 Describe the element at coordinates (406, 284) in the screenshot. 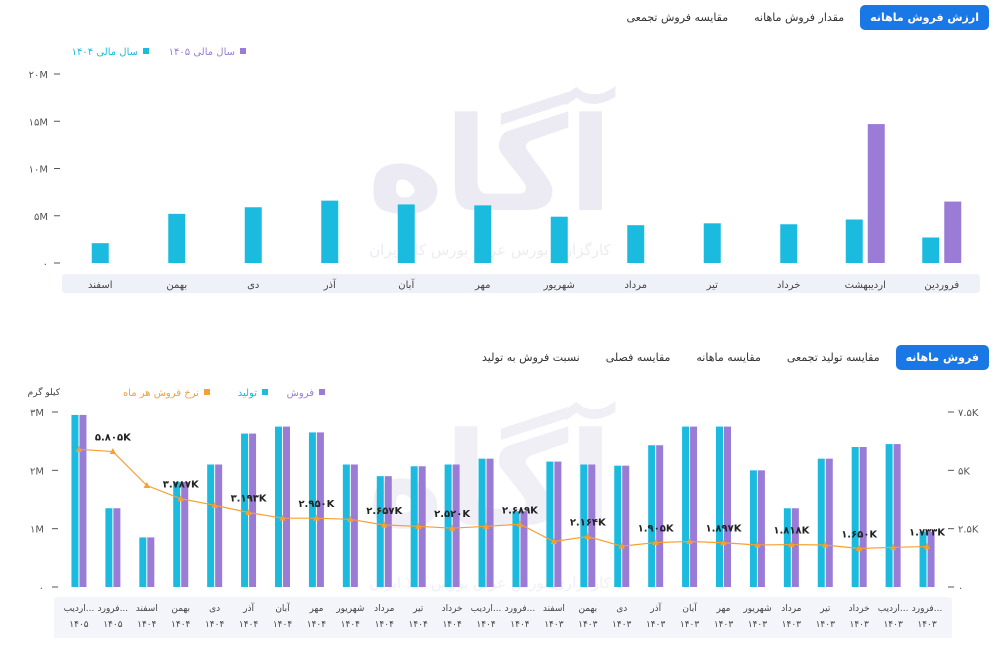

I see `x-tick-label: آبان` at that location.